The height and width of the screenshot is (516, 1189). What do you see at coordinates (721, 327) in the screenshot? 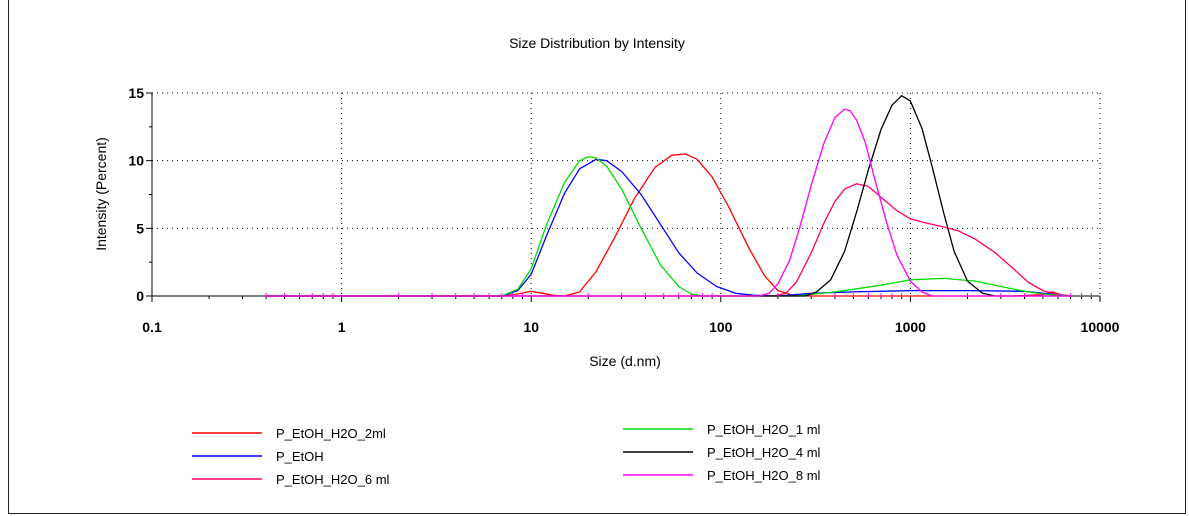
I see `x-tick-label: 100` at bounding box center [721, 327].